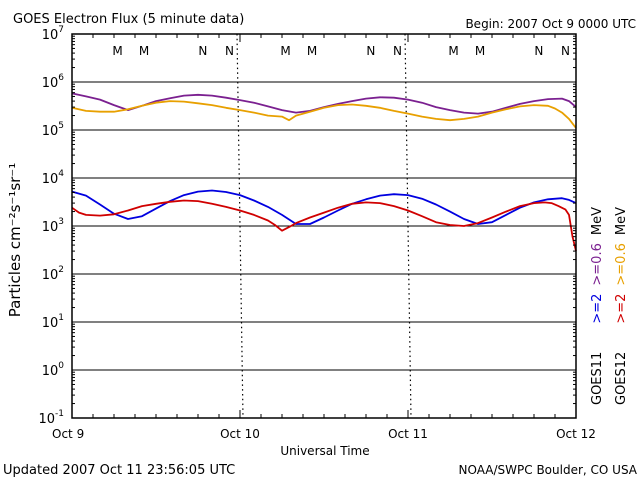  I want to click on y-tick-label: 10², so click(53, 274).